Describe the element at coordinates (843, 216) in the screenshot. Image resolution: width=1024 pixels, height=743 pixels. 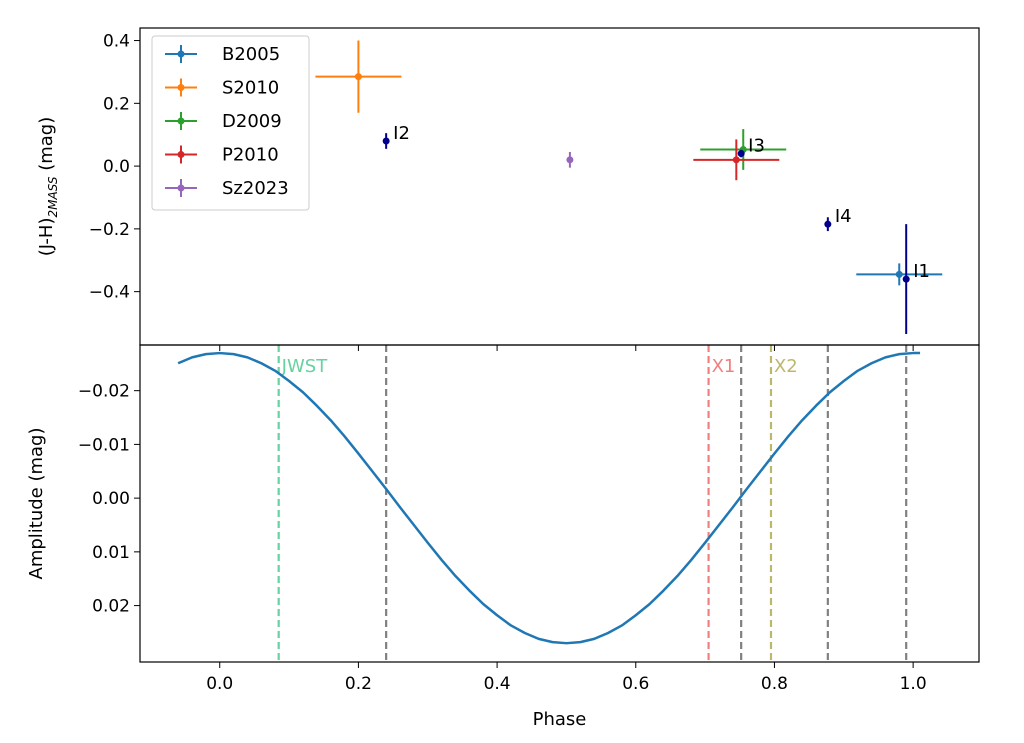
I see `point-i4-label: I4` at that location.